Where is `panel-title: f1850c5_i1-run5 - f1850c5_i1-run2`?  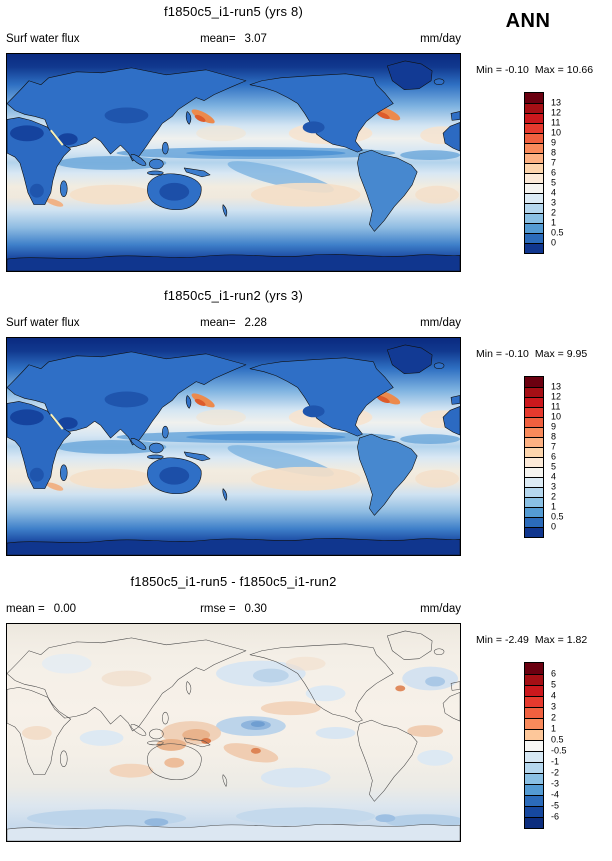 panel-title: f1850c5_i1-run5 - f1850c5_i1-run2 is located at coordinates (233, 581).